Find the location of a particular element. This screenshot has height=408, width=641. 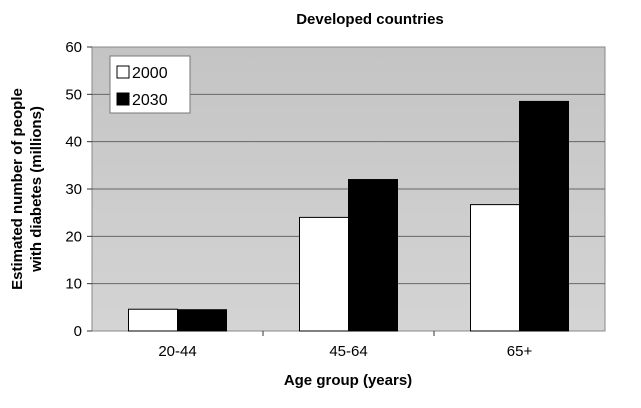

x-tick-label: 45-64 is located at coordinates (348, 351).